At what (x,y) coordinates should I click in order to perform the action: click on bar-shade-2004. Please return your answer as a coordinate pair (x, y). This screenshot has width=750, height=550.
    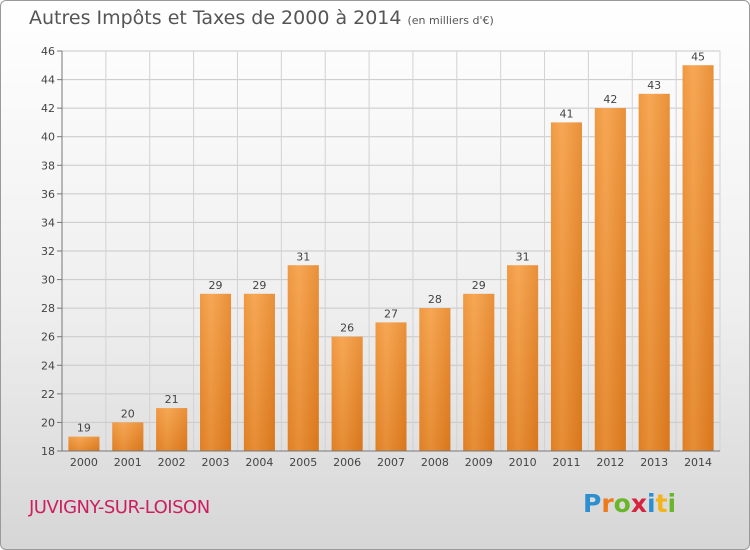
    Looking at the image, I should click on (259, 372).